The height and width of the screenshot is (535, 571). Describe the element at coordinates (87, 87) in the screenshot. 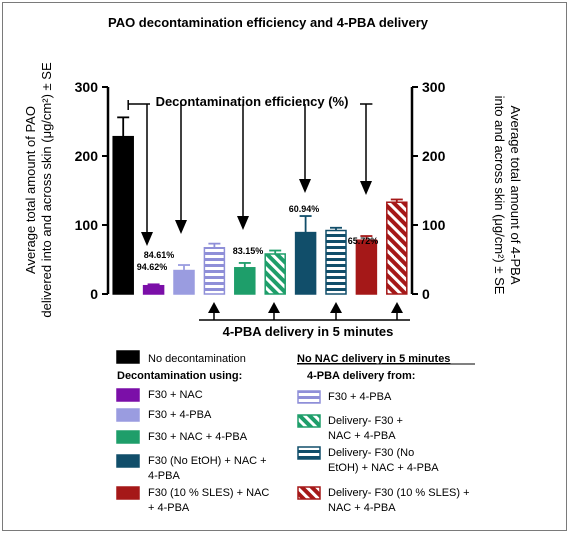

I see `y-tick-label-left: 300` at that location.